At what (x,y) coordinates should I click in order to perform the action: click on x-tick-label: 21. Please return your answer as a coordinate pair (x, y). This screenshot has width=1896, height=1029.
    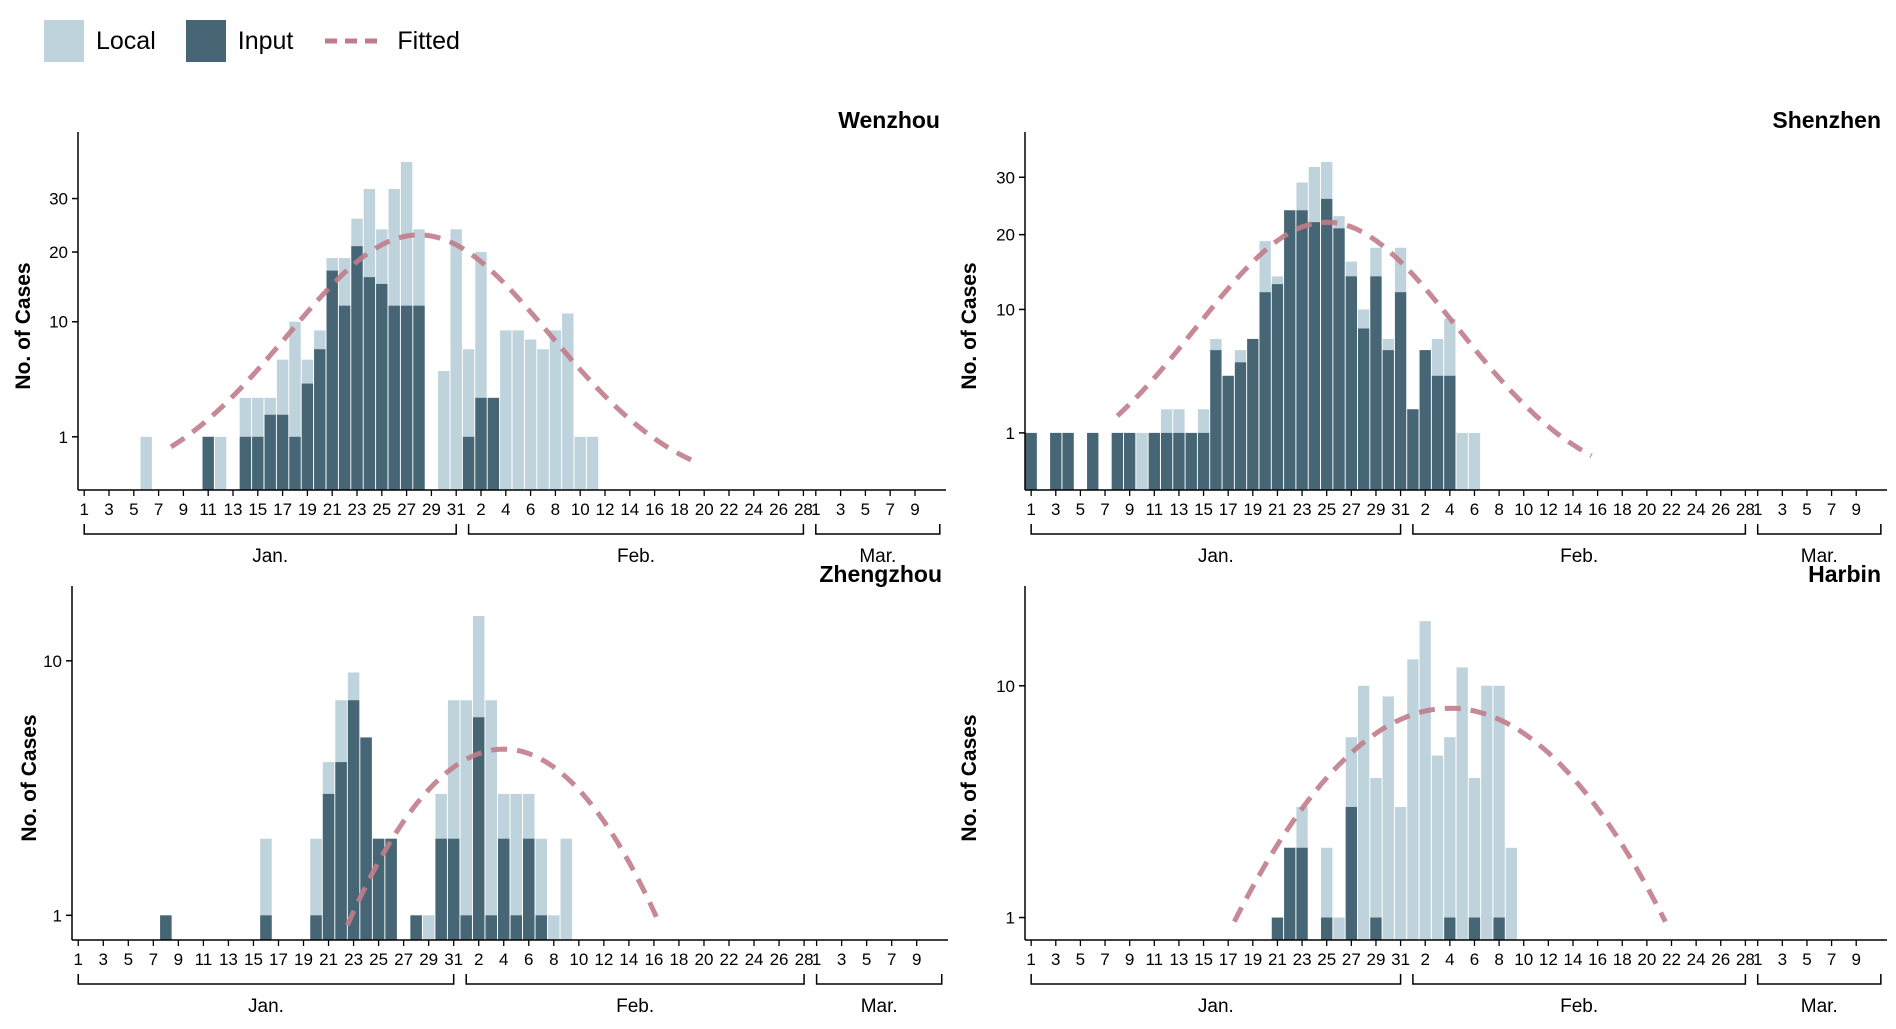
    Looking at the image, I should click on (328, 959).